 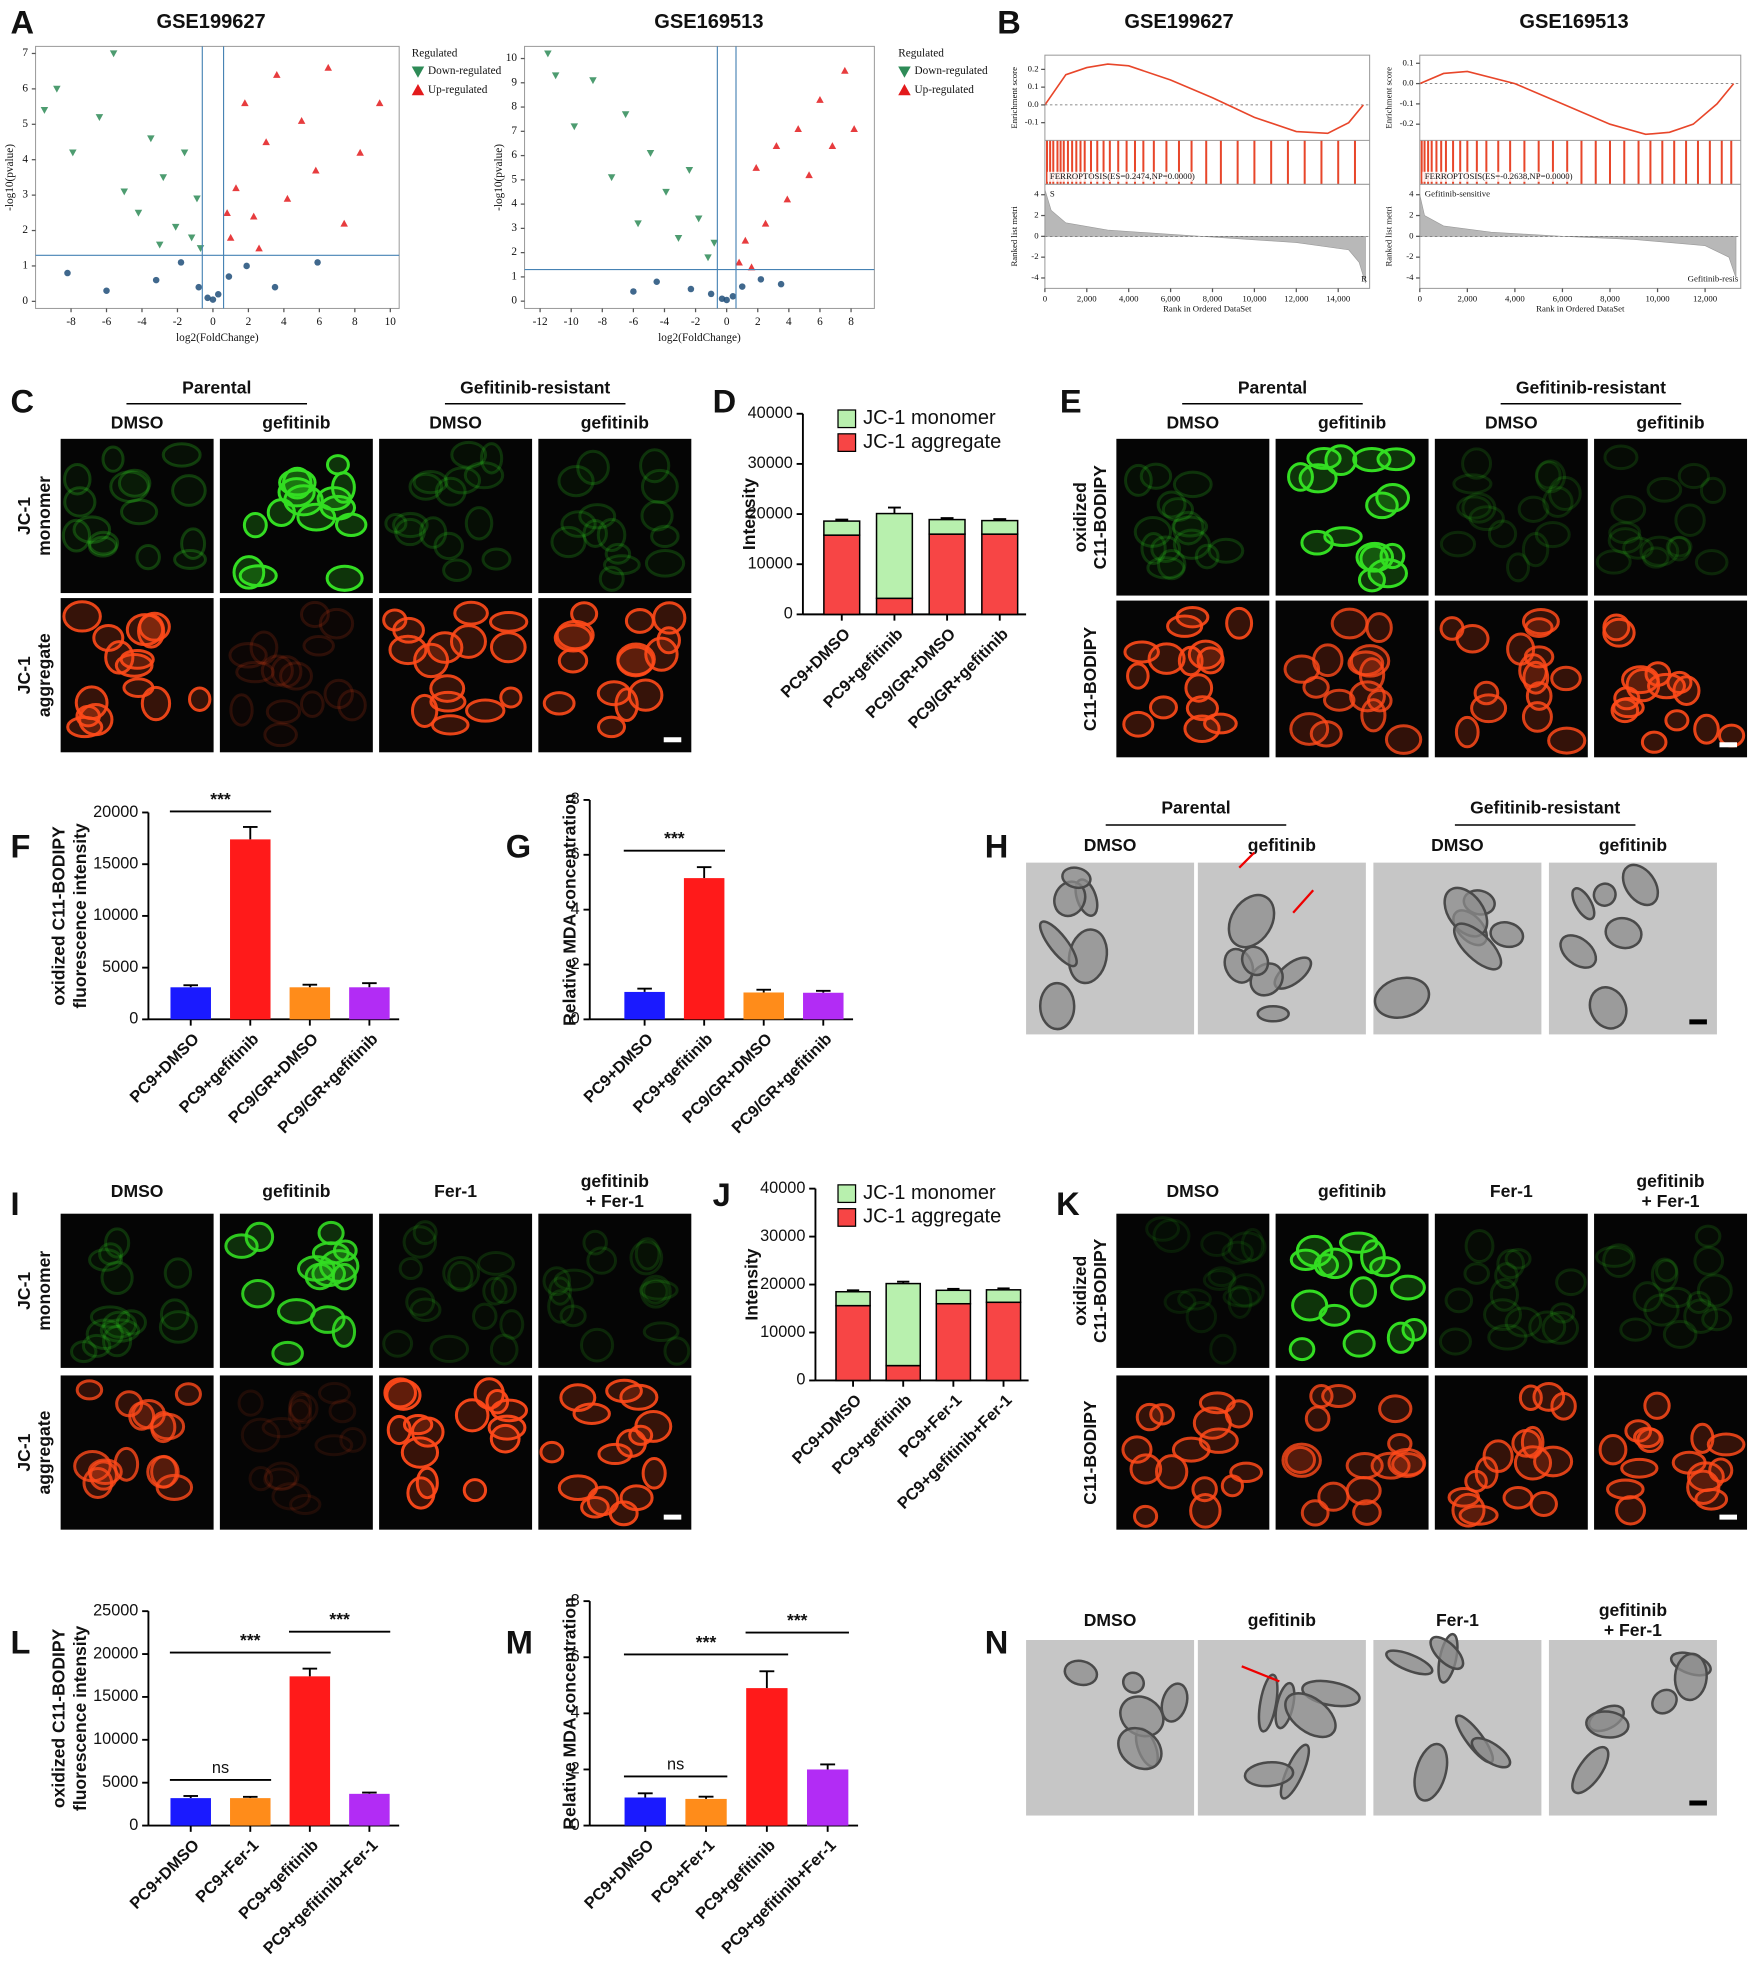 I want to click on row-label: oxidized, so click(x=1080, y=517).